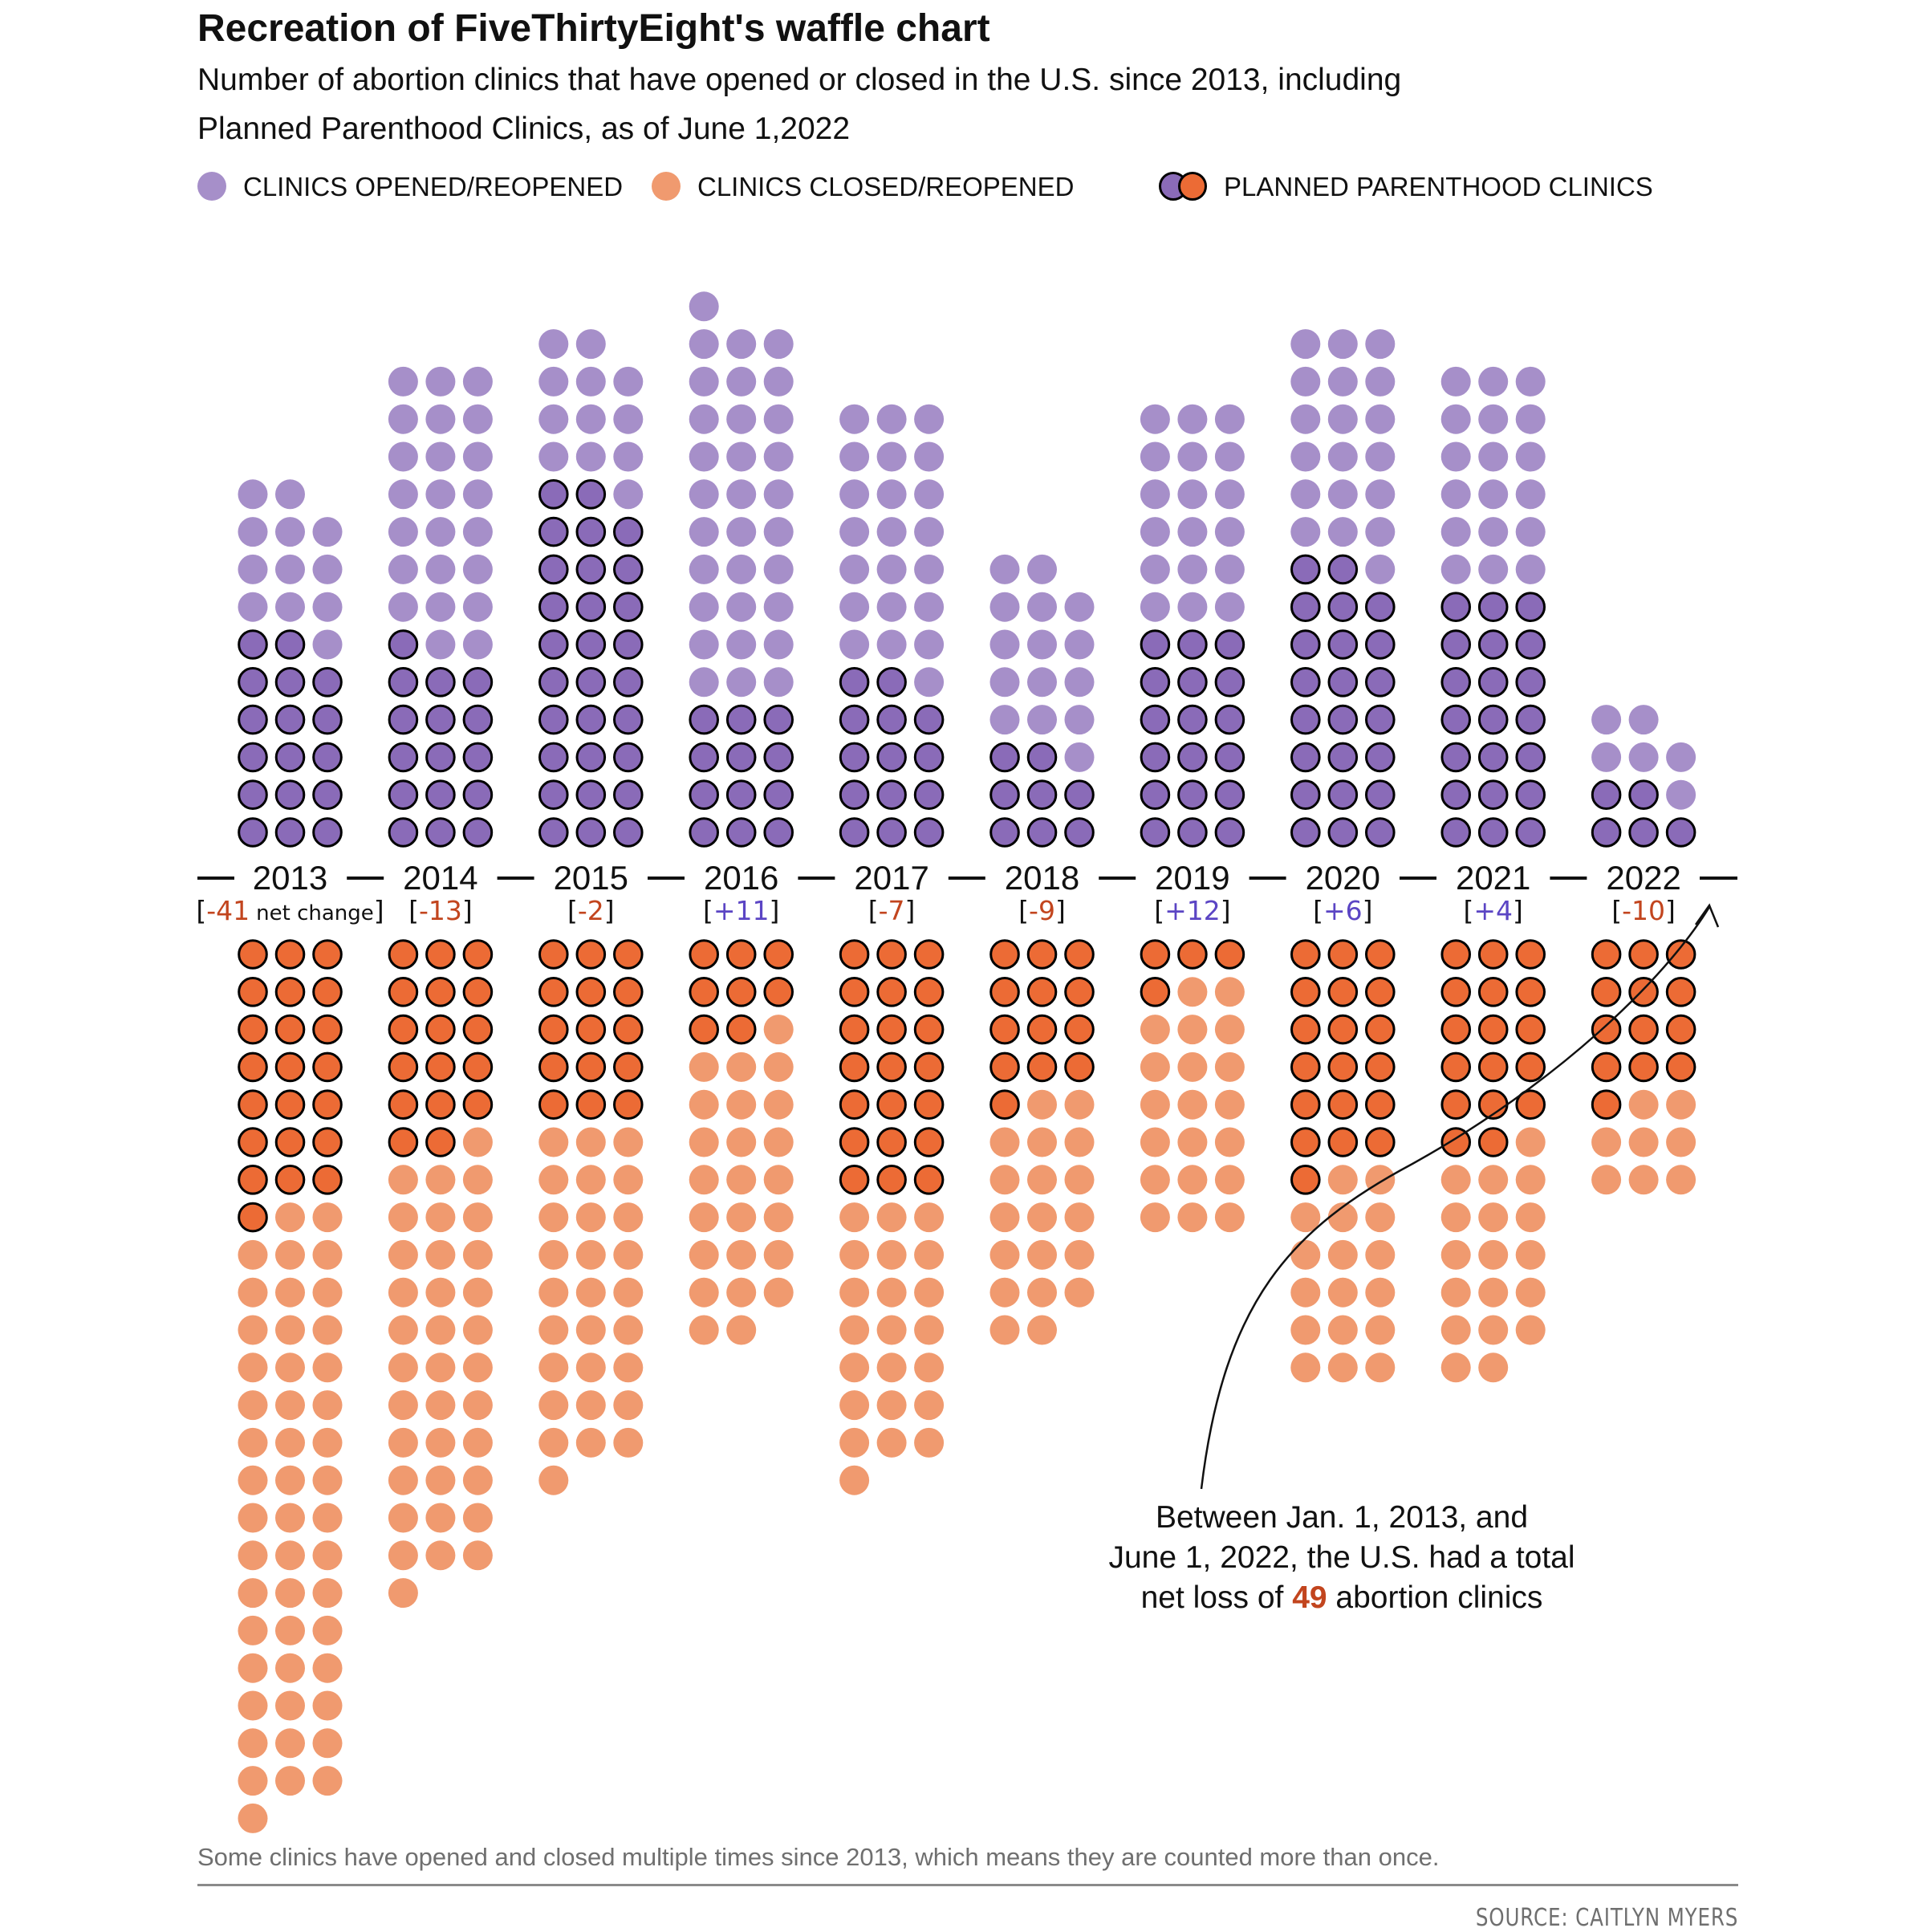  Describe the element at coordinates (1343, 856) in the screenshot. I see `year-column-2020` at that location.